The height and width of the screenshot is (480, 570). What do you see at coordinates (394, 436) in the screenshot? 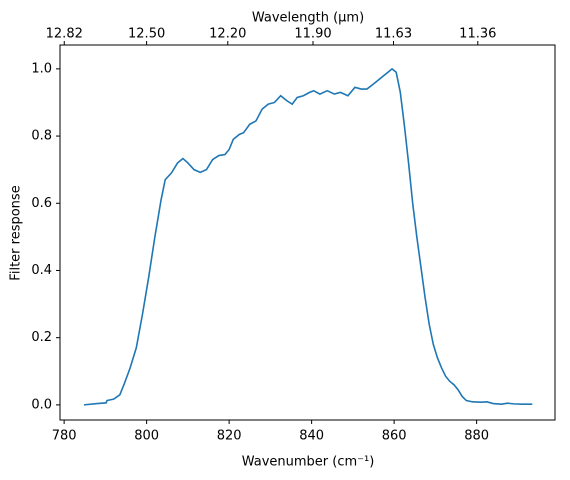
I see `x-tick-label: 860` at bounding box center [394, 436].